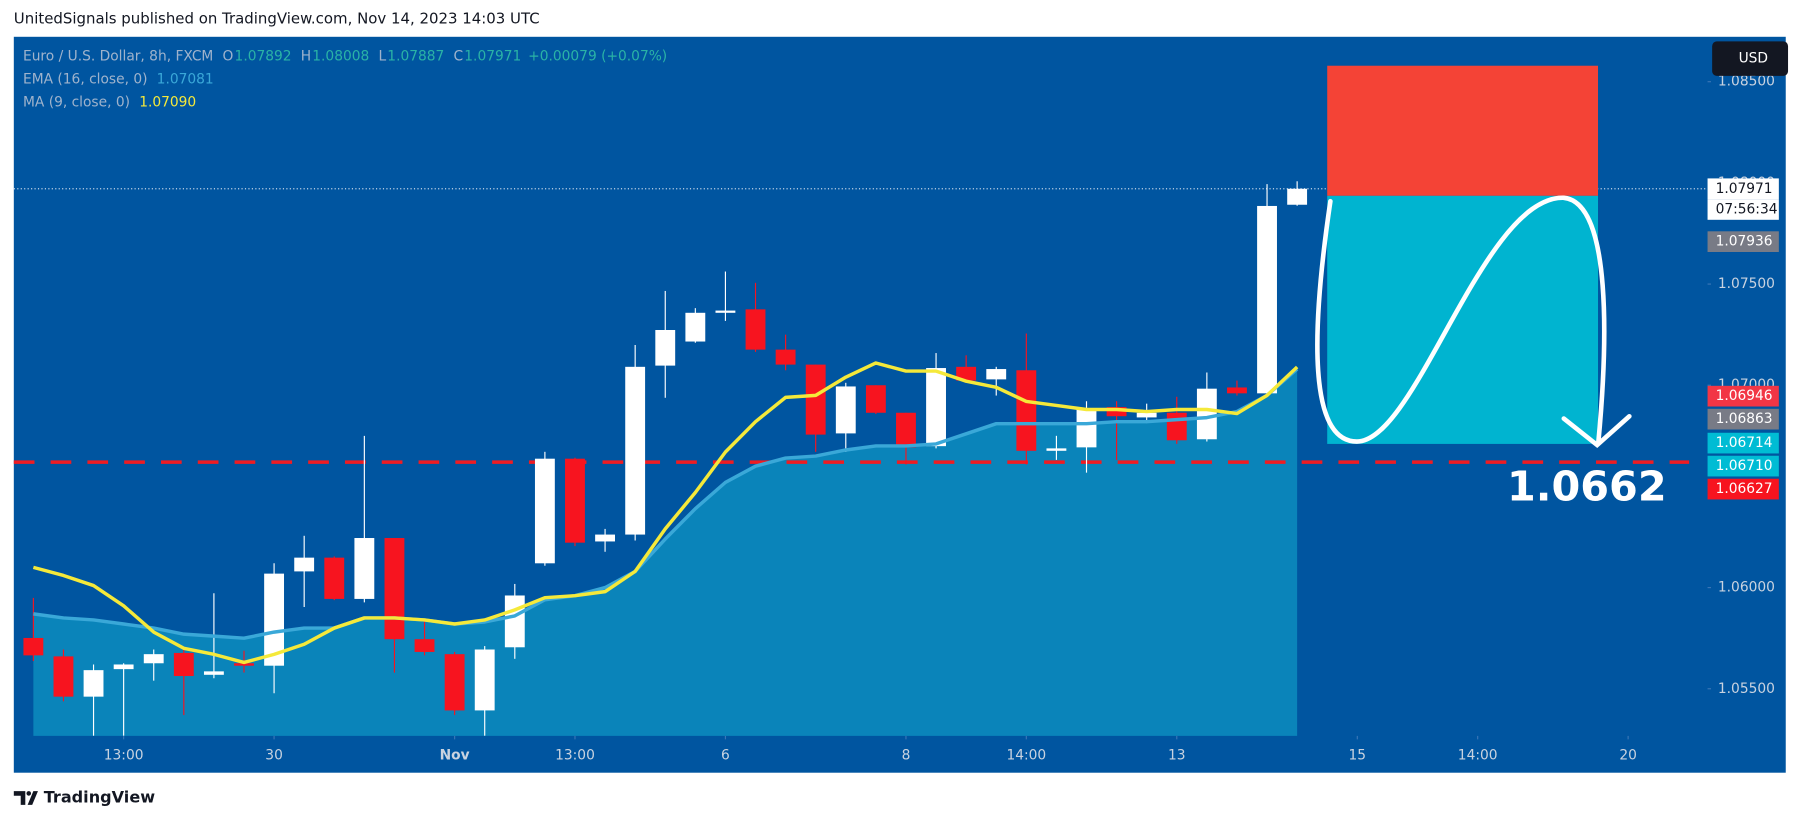 The height and width of the screenshot is (821, 1803). I want to click on currency-label: USD, so click(1753, 59).